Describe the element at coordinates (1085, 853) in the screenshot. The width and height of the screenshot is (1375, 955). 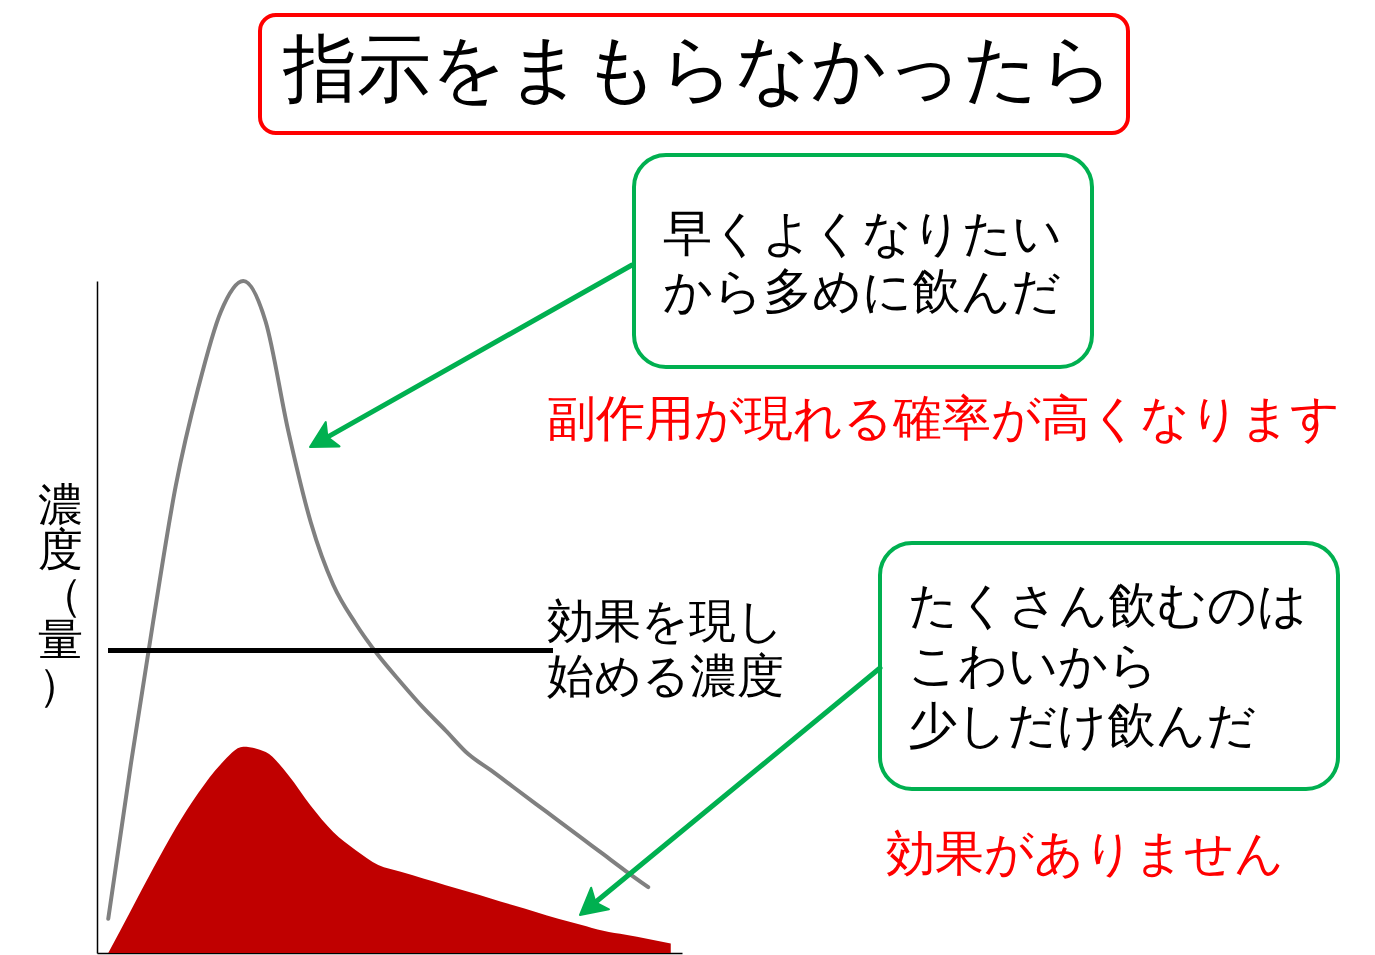
I see `text: 効果がありません` at that location.